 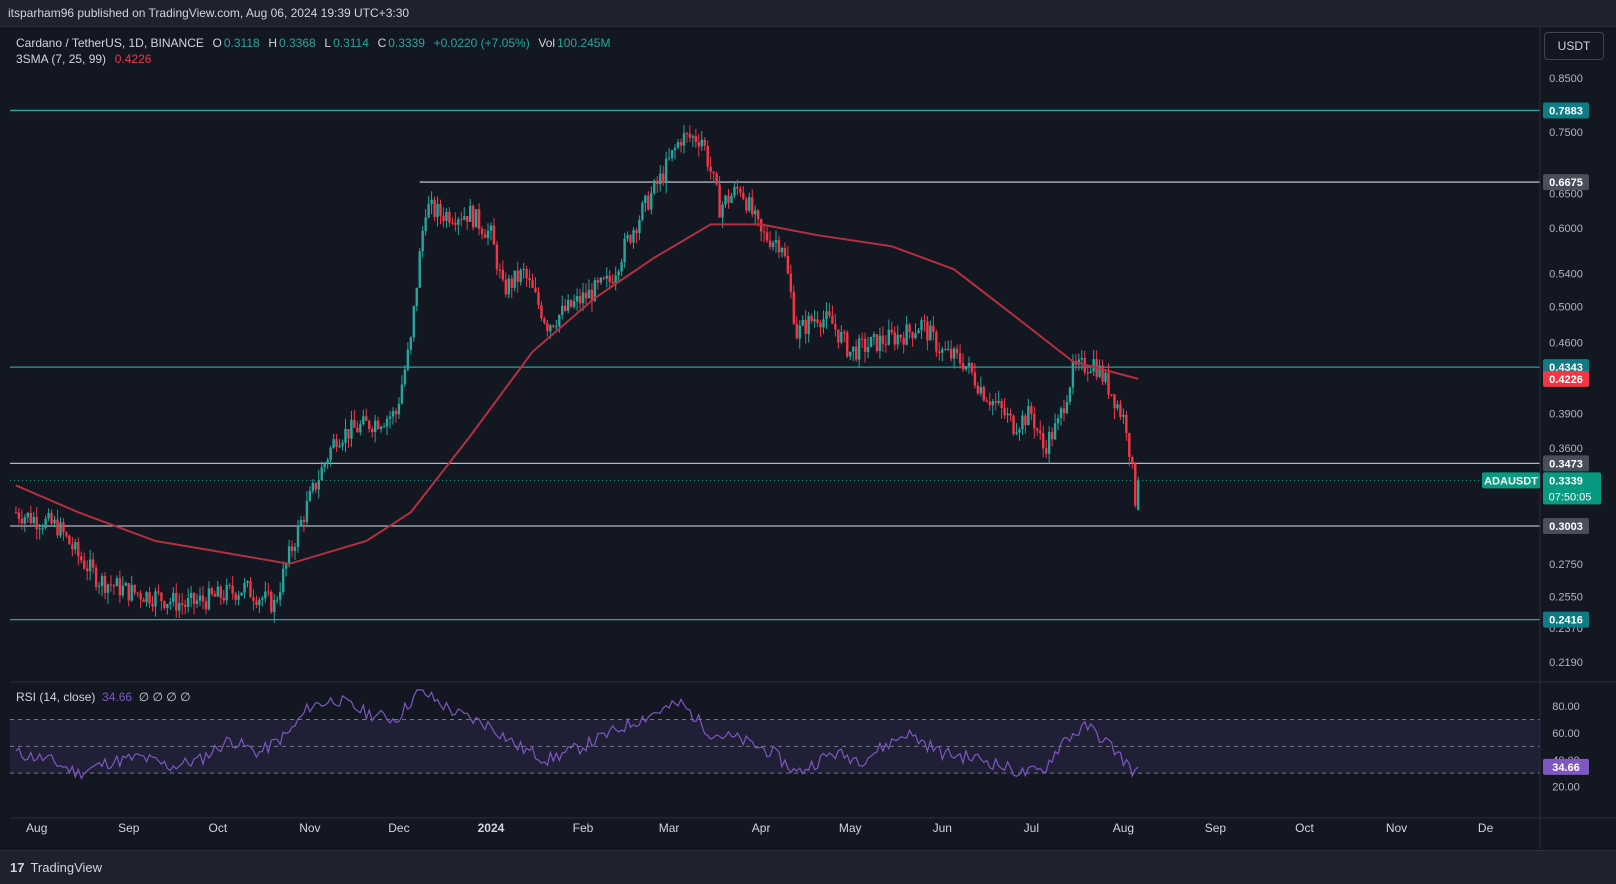 What do you see at coordinates (1566, 481) in the screenshot?
I see `last-price-label: 0.3339` at bounding box center [1566, 481].